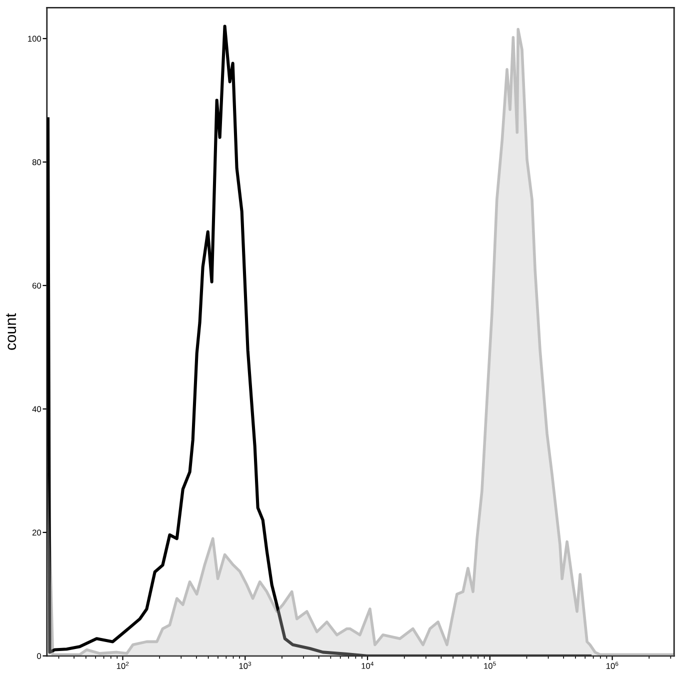 This screenshot has width=700, height=700. I want to click on x-tick-label: 10$^{6}$, so click(612, 665).